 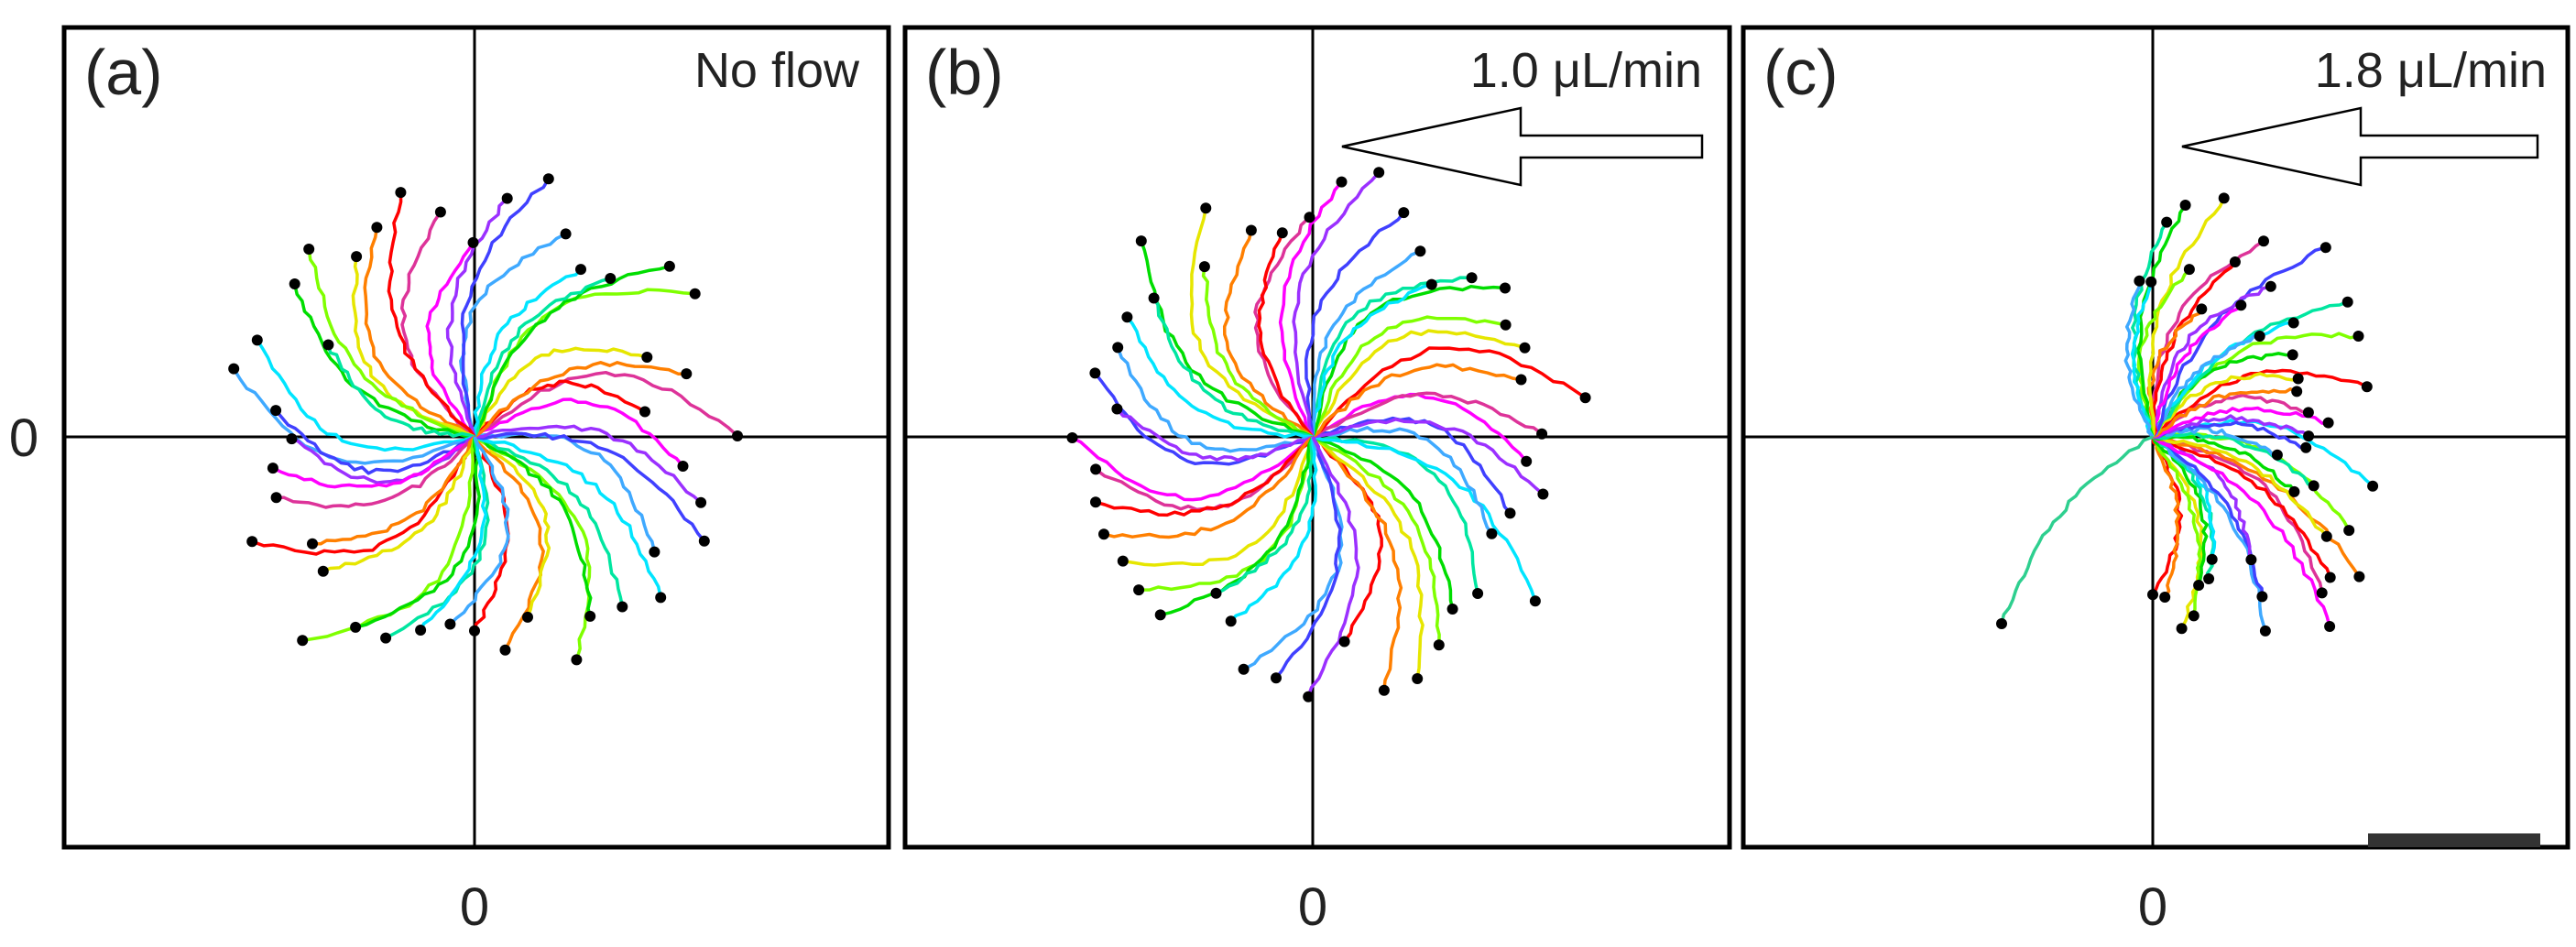 I want to click on panel-a-x-zero-label: 0, so click(x=475, y=907).